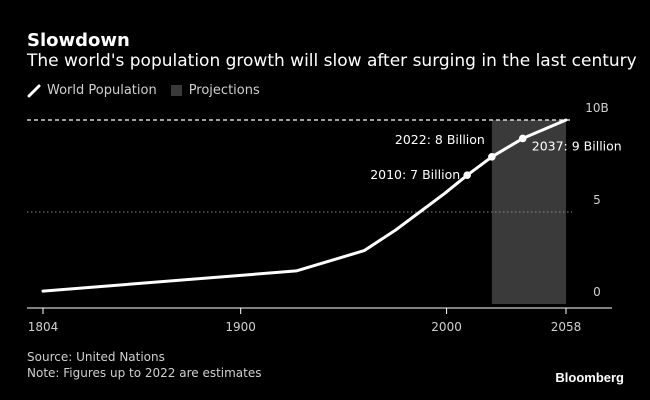  Describe the element at coordinates (43, 327) in the screenshot. I see `x-tick-label-1804: 1804` at that location.